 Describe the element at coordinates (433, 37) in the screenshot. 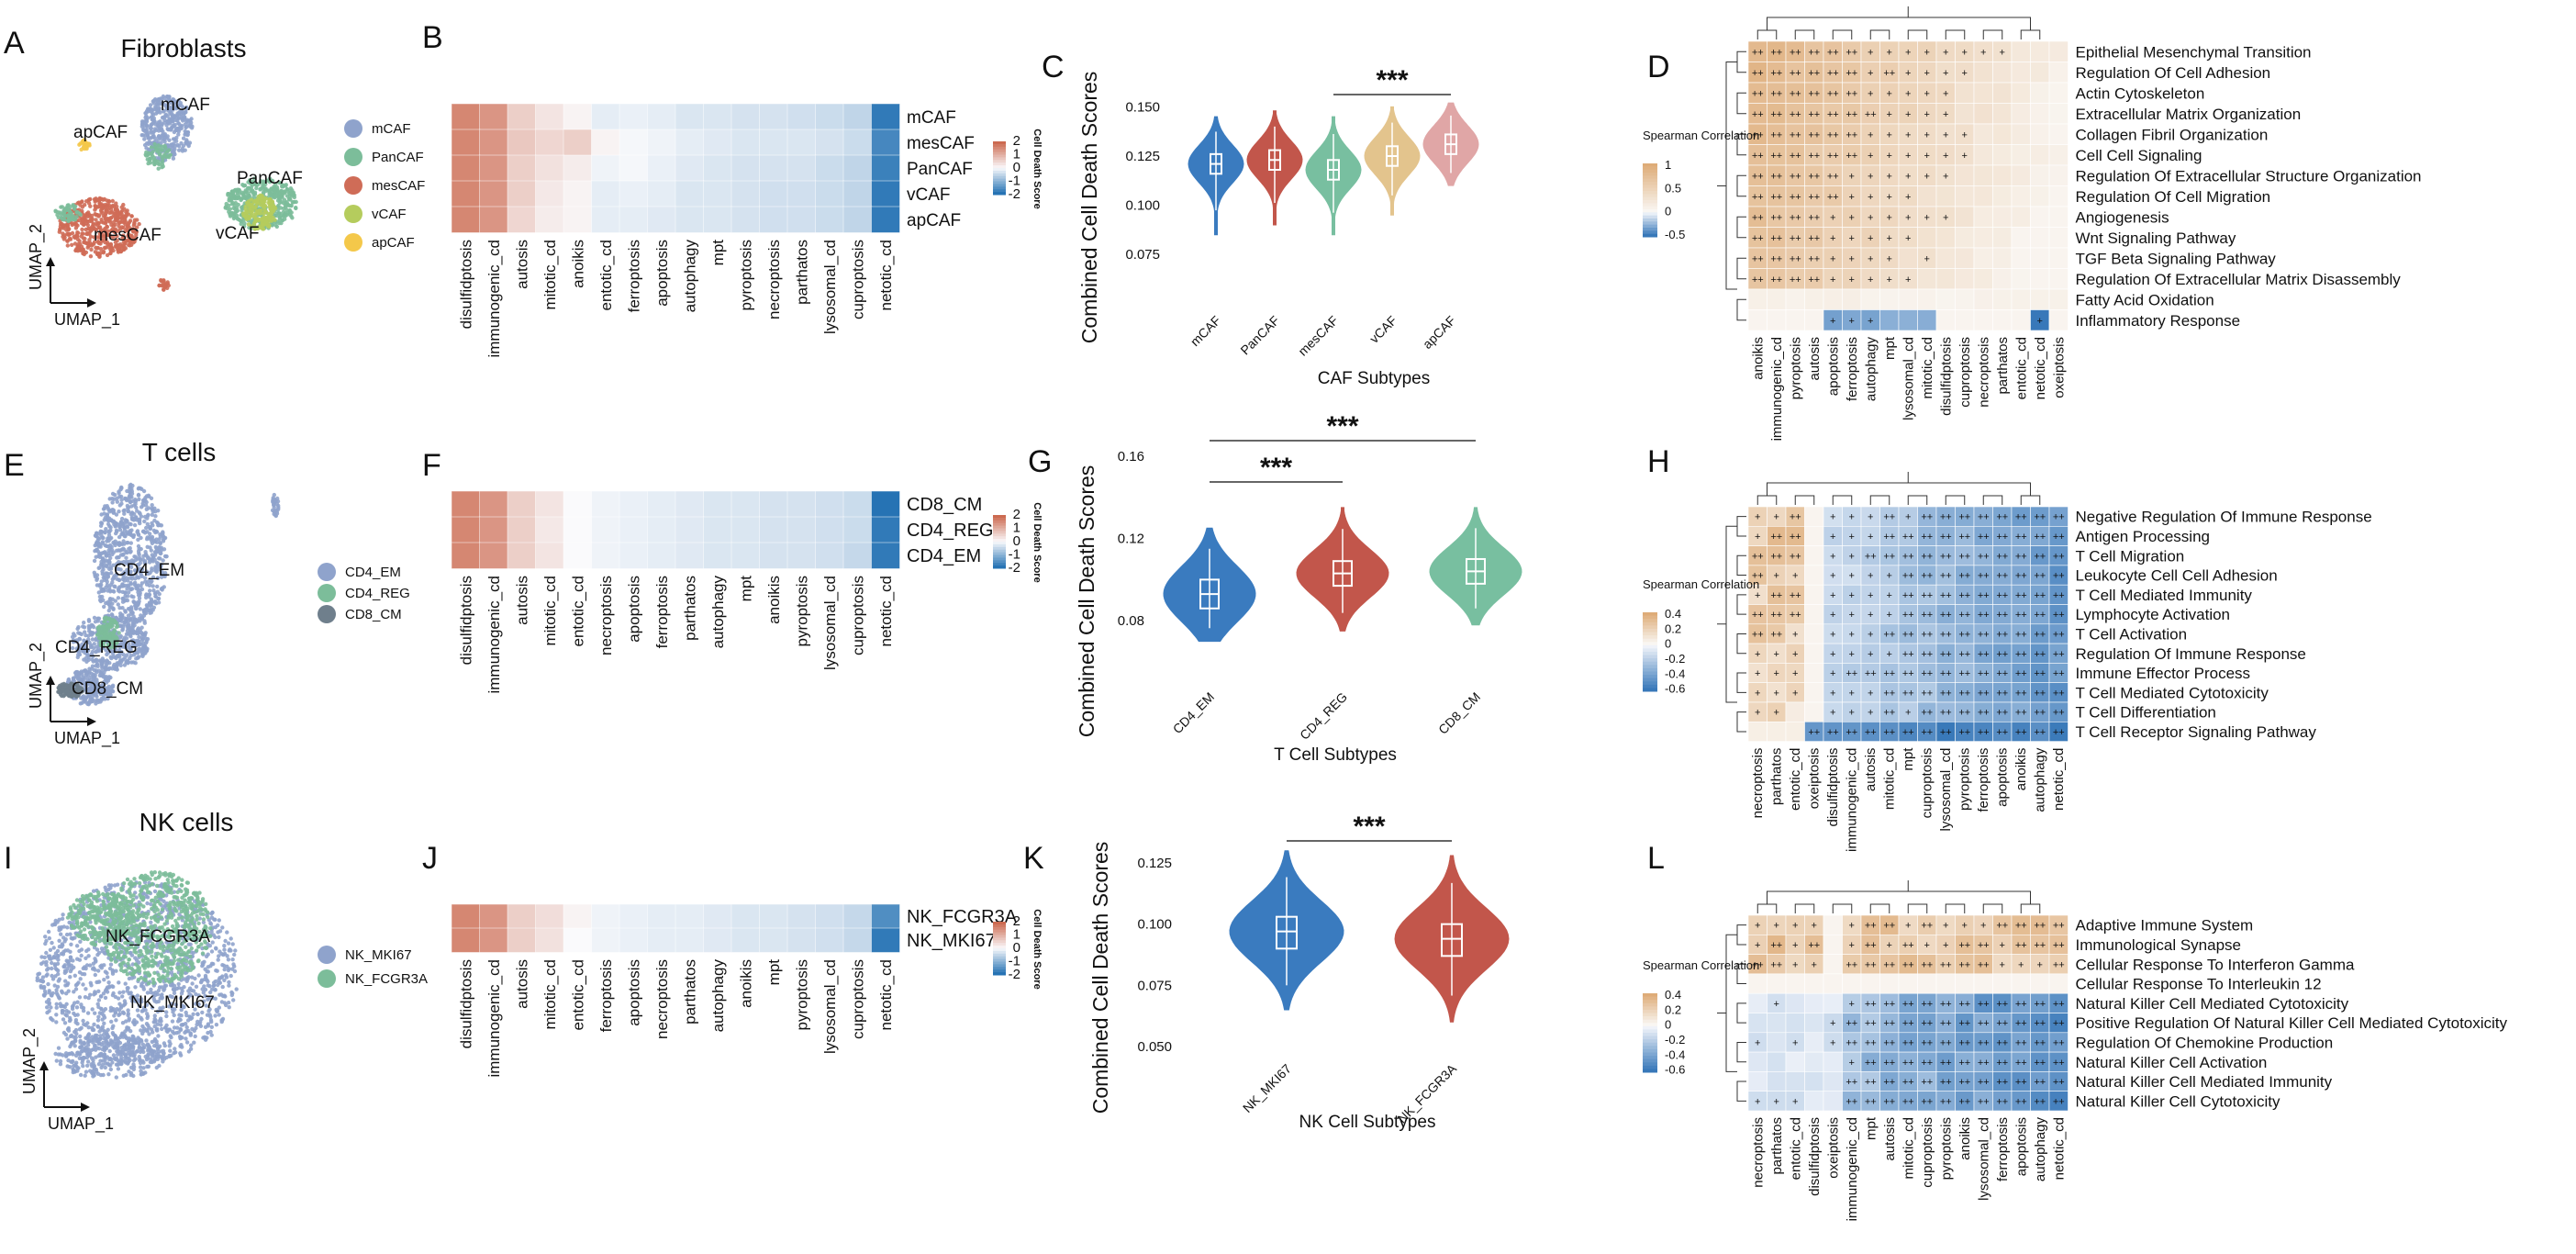

I see `panel-label-B: B` at that location.